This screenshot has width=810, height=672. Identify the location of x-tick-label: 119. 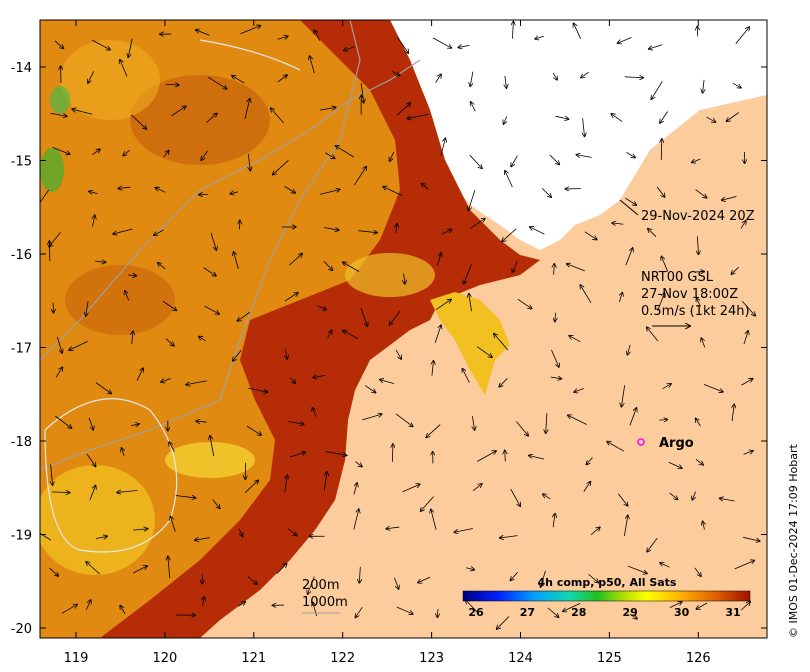
(76, 658).